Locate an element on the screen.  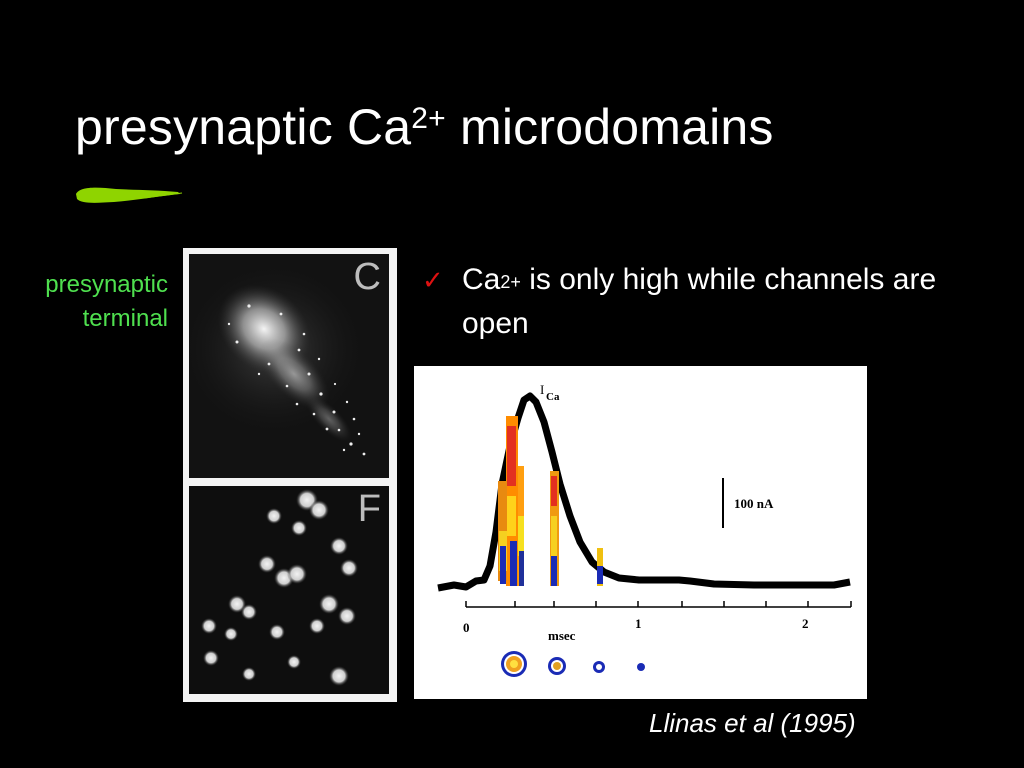
time-axis-ticks is located at coordinates (658, 604).